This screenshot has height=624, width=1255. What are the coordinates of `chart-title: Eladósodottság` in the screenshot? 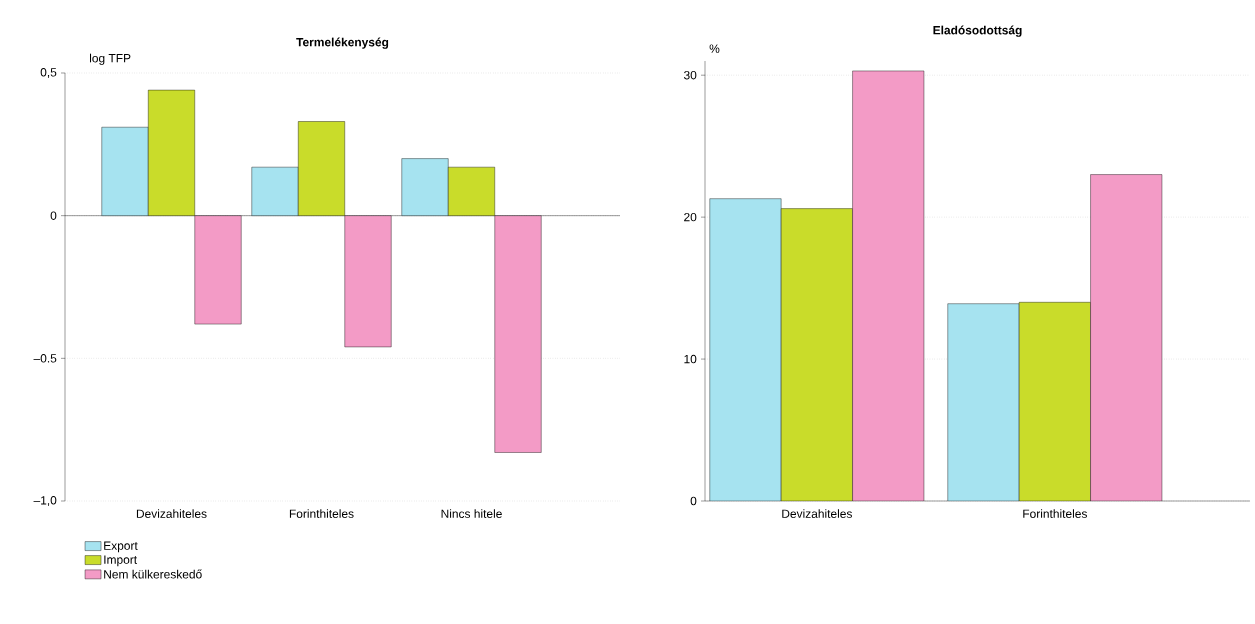 It's located at (977, 31).